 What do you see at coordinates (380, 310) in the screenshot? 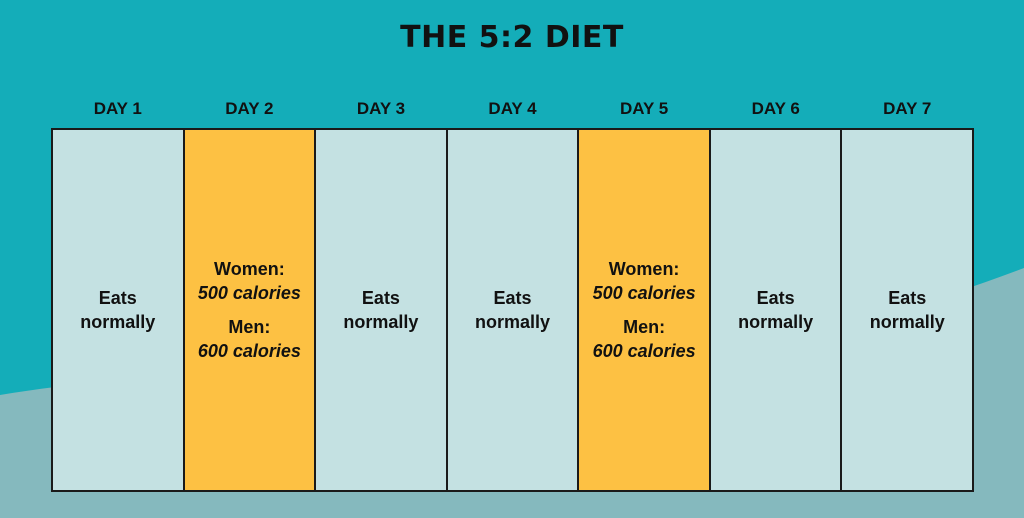
I see `day-3-cell: Eats normally` at bounding box center [380, 310].